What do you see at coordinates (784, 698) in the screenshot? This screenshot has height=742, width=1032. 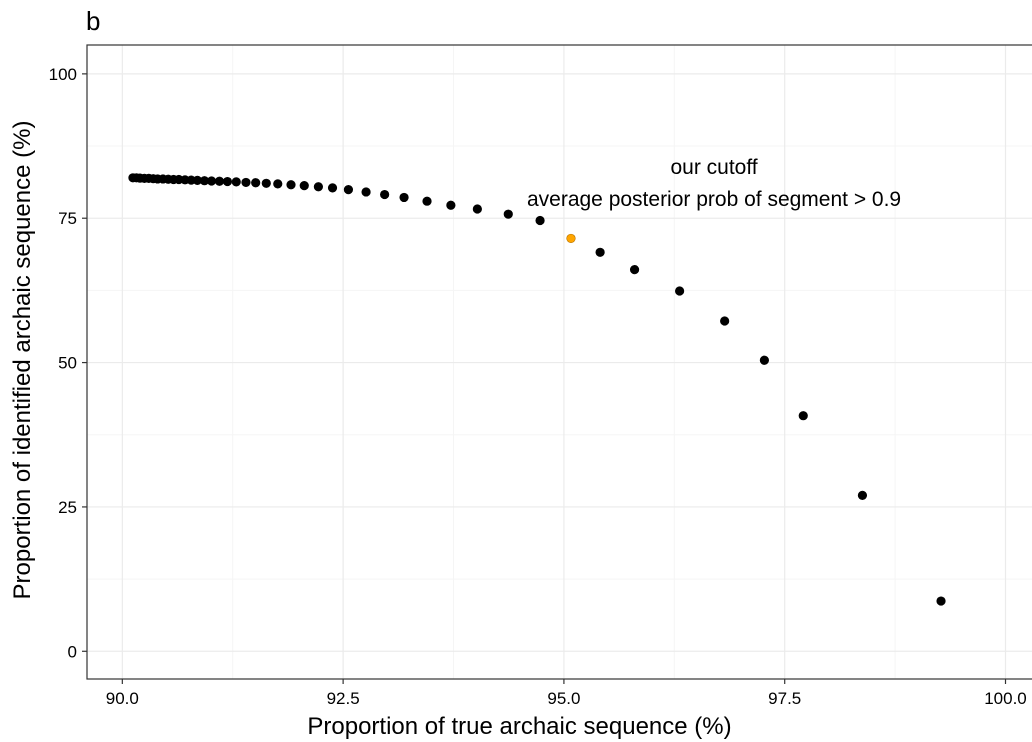 I see `x-tick-label: 97.5` at bounding box center [784, 698].